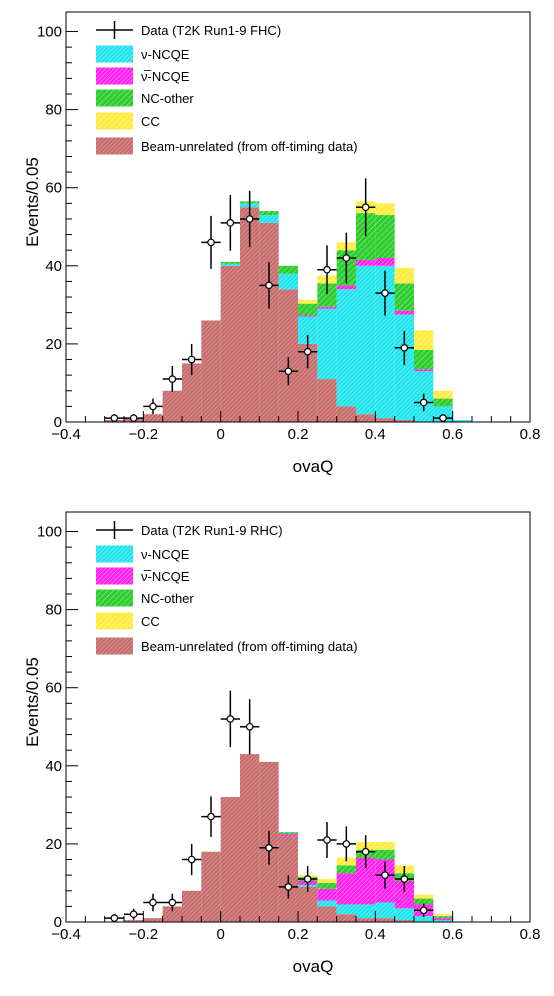 Image resolution: width=554 pixels, height=996 pixels. I want to click on legend-label: Beam-unrelated (from off-timing data), so click(249, 646).